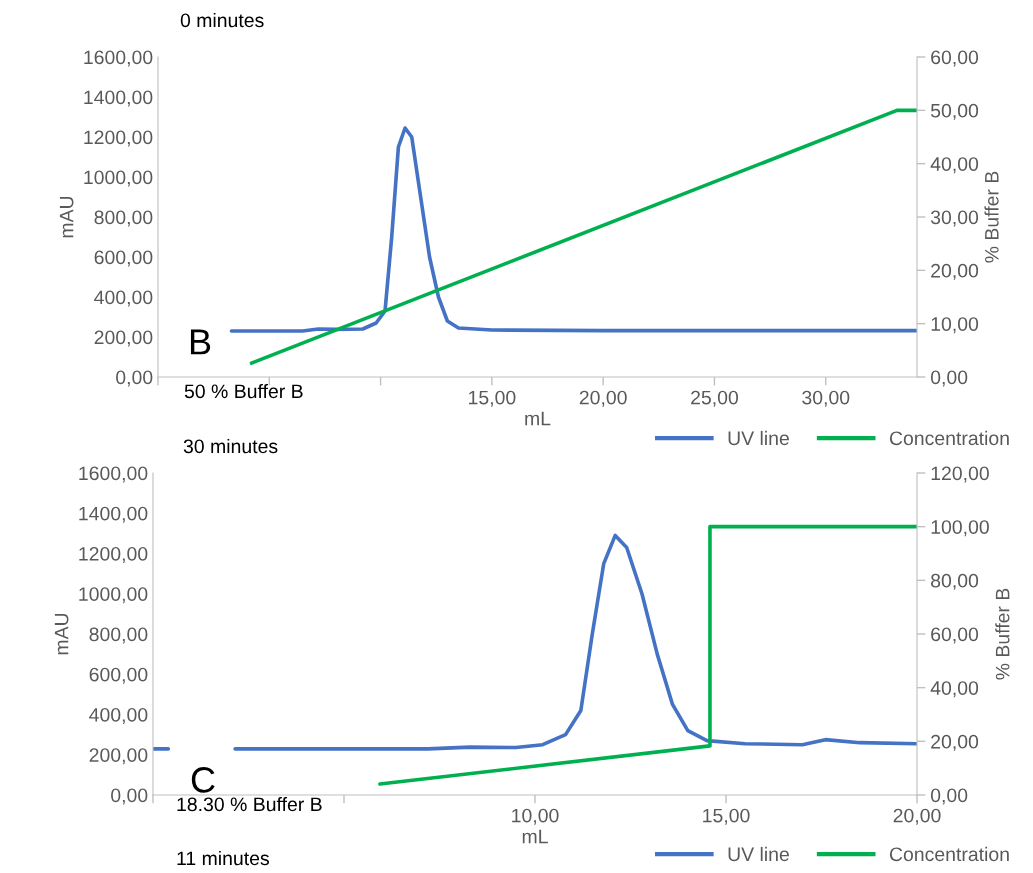 The width and height of the screenshot is (1033, 873). What do you see at coordinates (249, 804) in the screenshot?
I see `text: 18.30 % Buffer B` at bounding box center [249, 804].